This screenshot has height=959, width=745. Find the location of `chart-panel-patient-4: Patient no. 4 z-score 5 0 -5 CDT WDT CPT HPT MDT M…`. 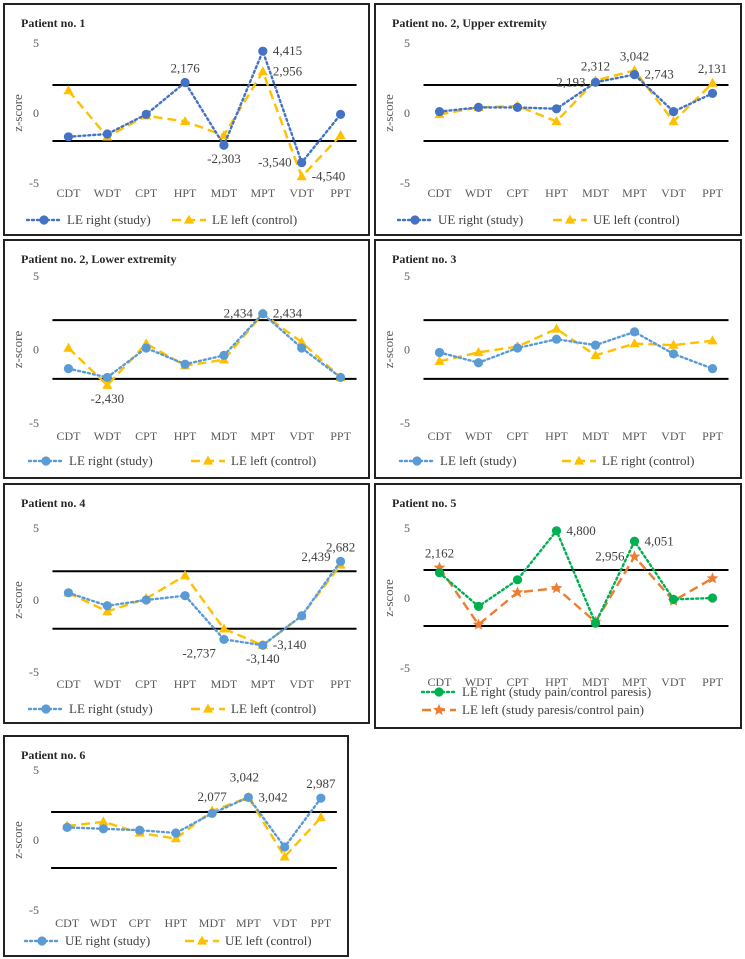

chart-panel-patient-4: Patient no. 4 z-score 5 0 -5 CDT WDT CPT HPT MDT M… is located at coordinates (186, 603).